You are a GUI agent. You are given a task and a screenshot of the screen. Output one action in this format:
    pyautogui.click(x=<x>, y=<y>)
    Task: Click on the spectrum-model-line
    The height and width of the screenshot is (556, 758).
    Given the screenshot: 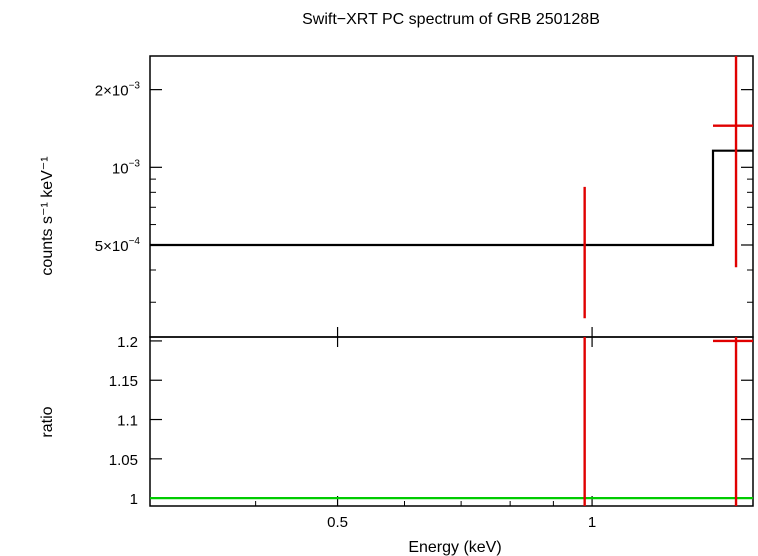 What is the action you would take?
    pyautogui.click(x=451, y=198)
    